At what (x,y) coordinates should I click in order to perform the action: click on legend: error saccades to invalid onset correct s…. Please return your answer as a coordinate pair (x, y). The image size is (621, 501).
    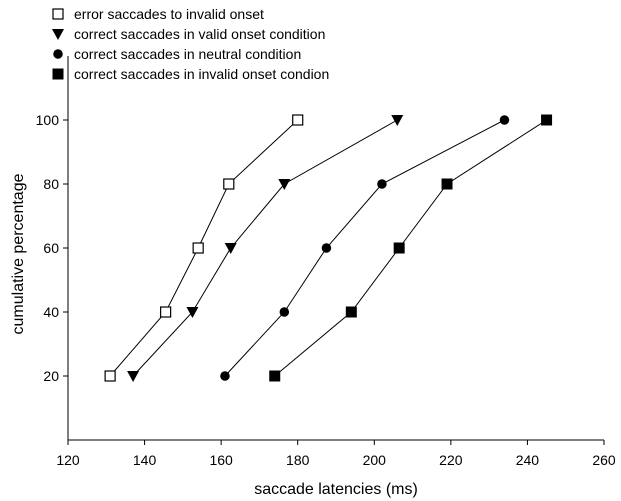
    Looking at the image, I should click on (189, 44).